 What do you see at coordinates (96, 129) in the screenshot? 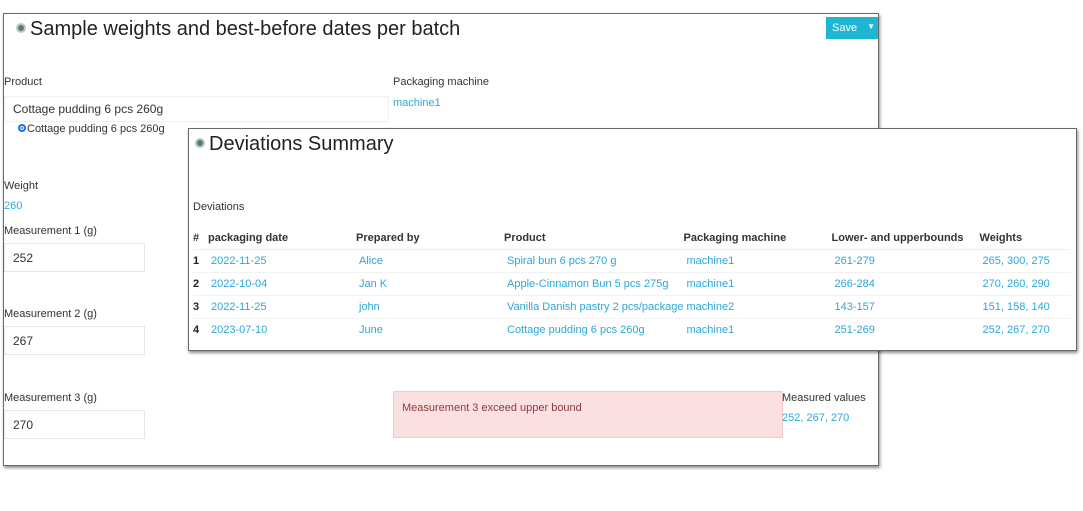
I see `product-option-label: Cottage pudding 6 pcs 260g` at bounding box center [96, 129].